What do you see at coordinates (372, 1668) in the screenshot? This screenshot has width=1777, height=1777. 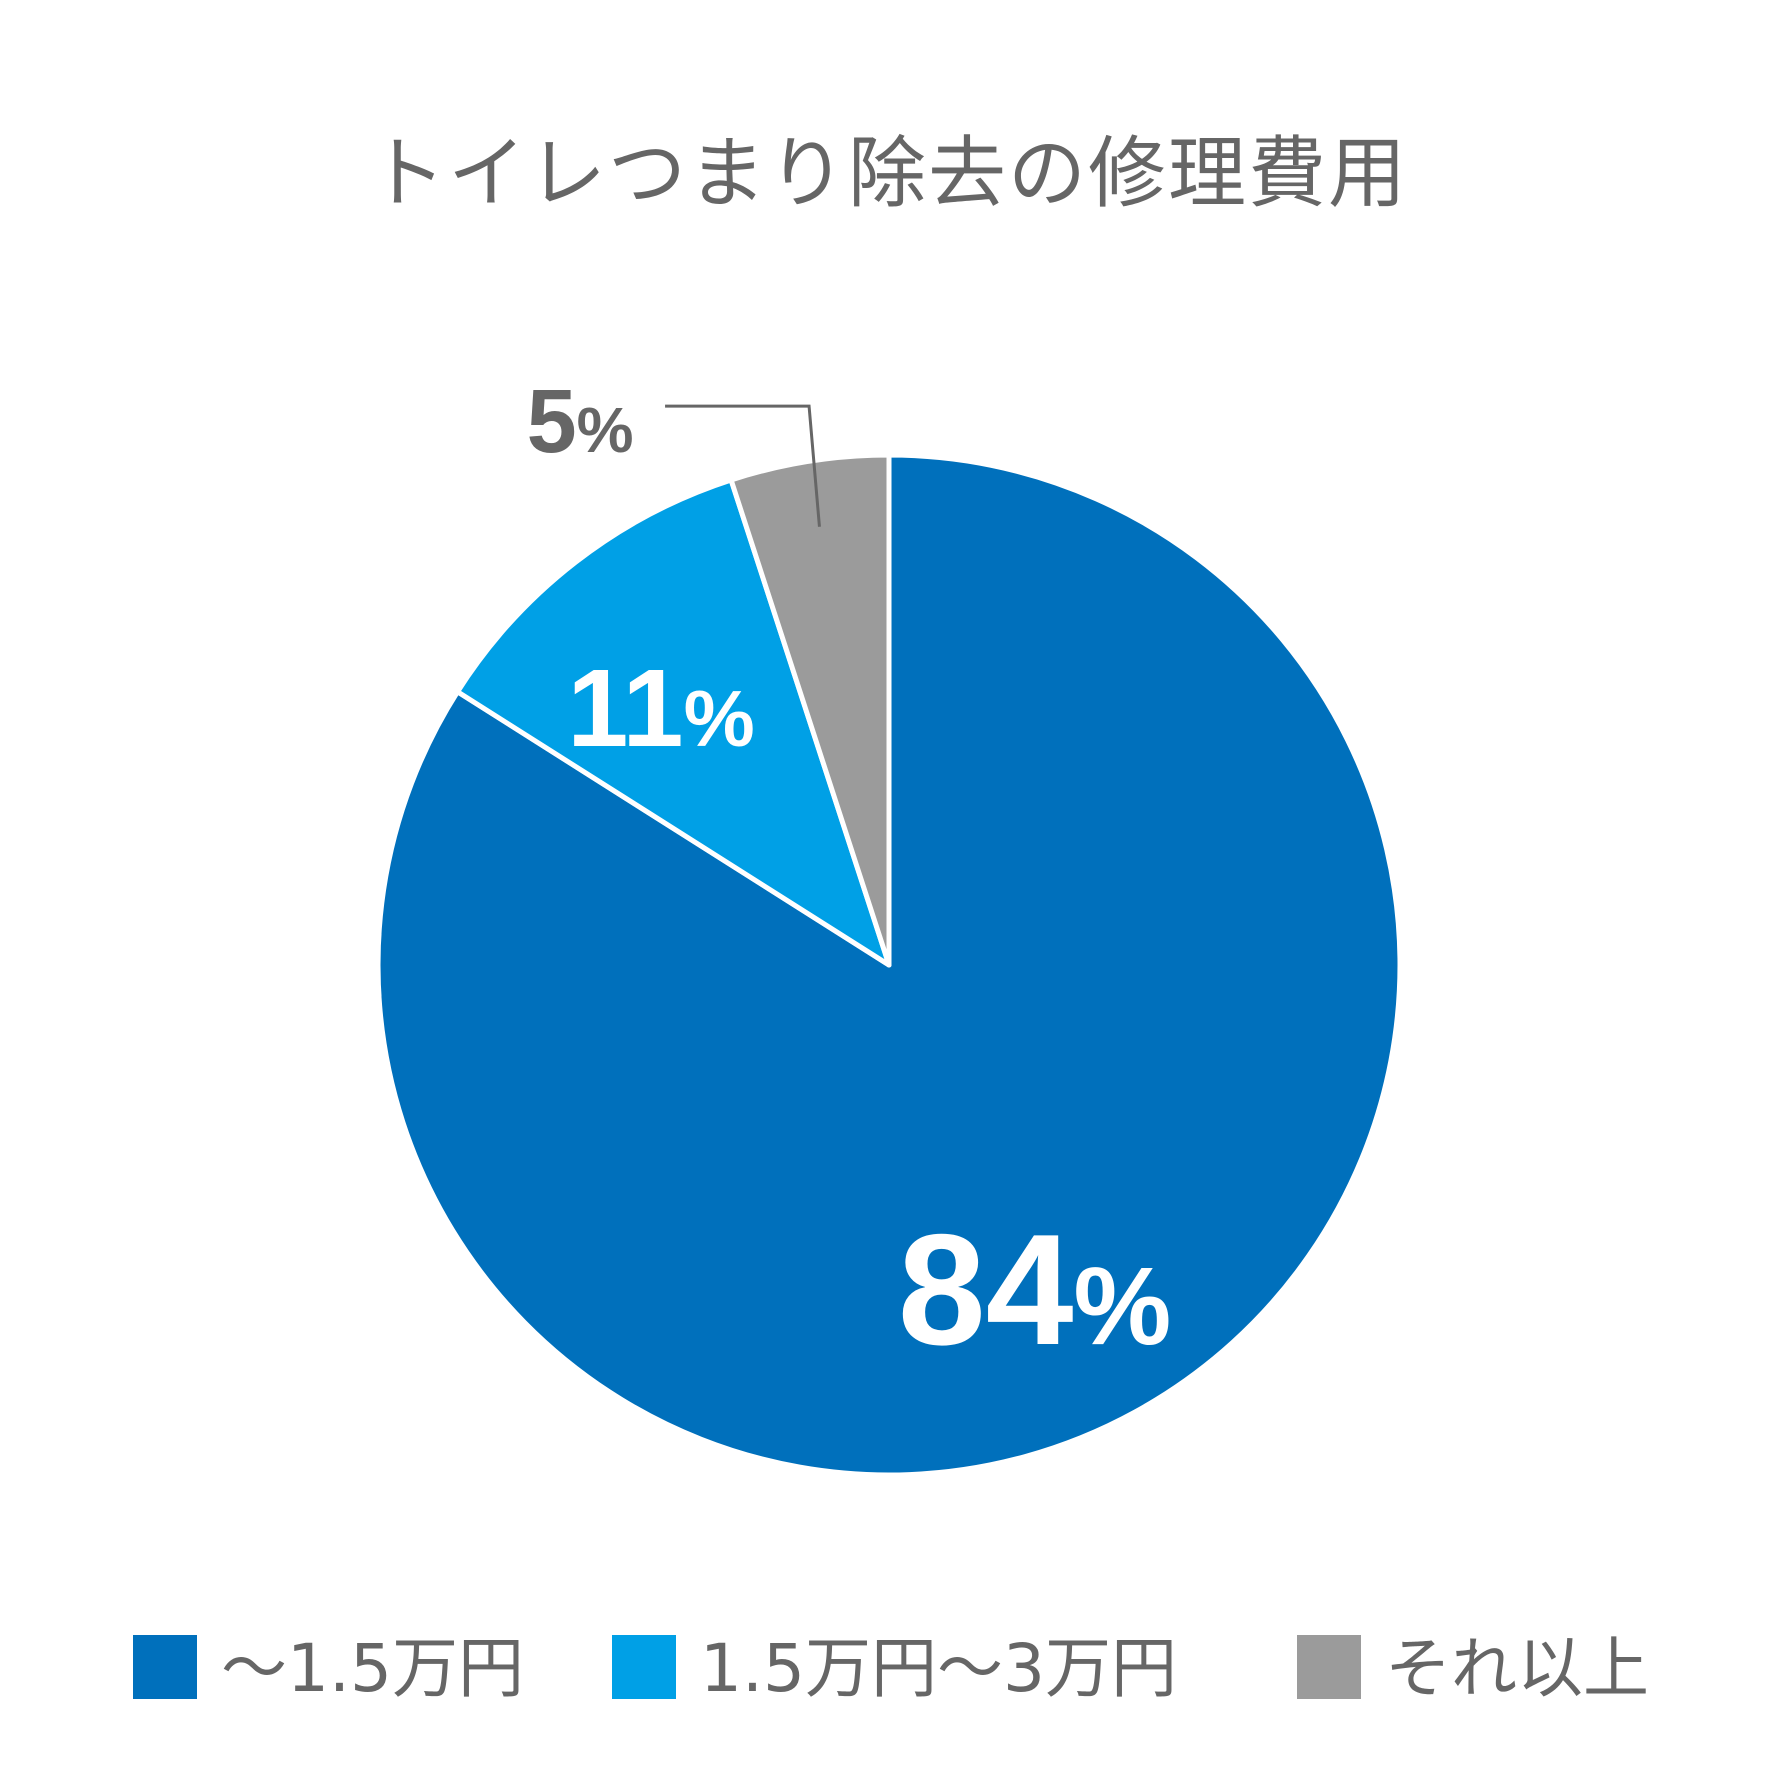 I see `legend-label: 〜1.5万円` at bounding box center [372, 1668].